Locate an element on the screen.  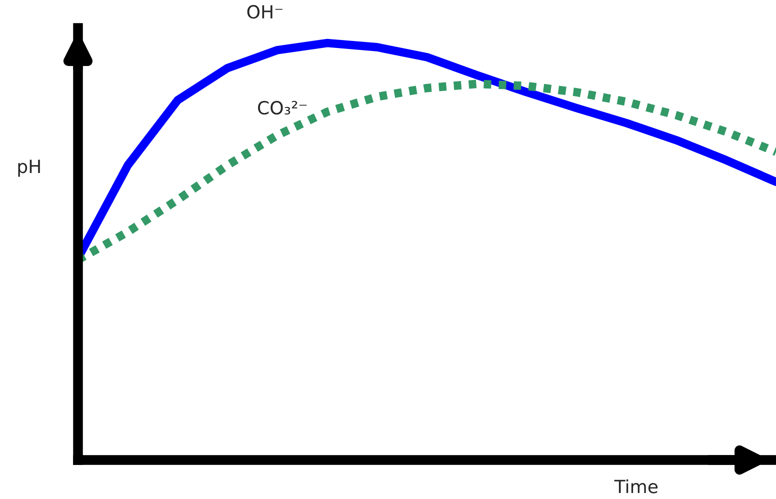
series-label: OH⁻ is located at coordinates (264, 11).